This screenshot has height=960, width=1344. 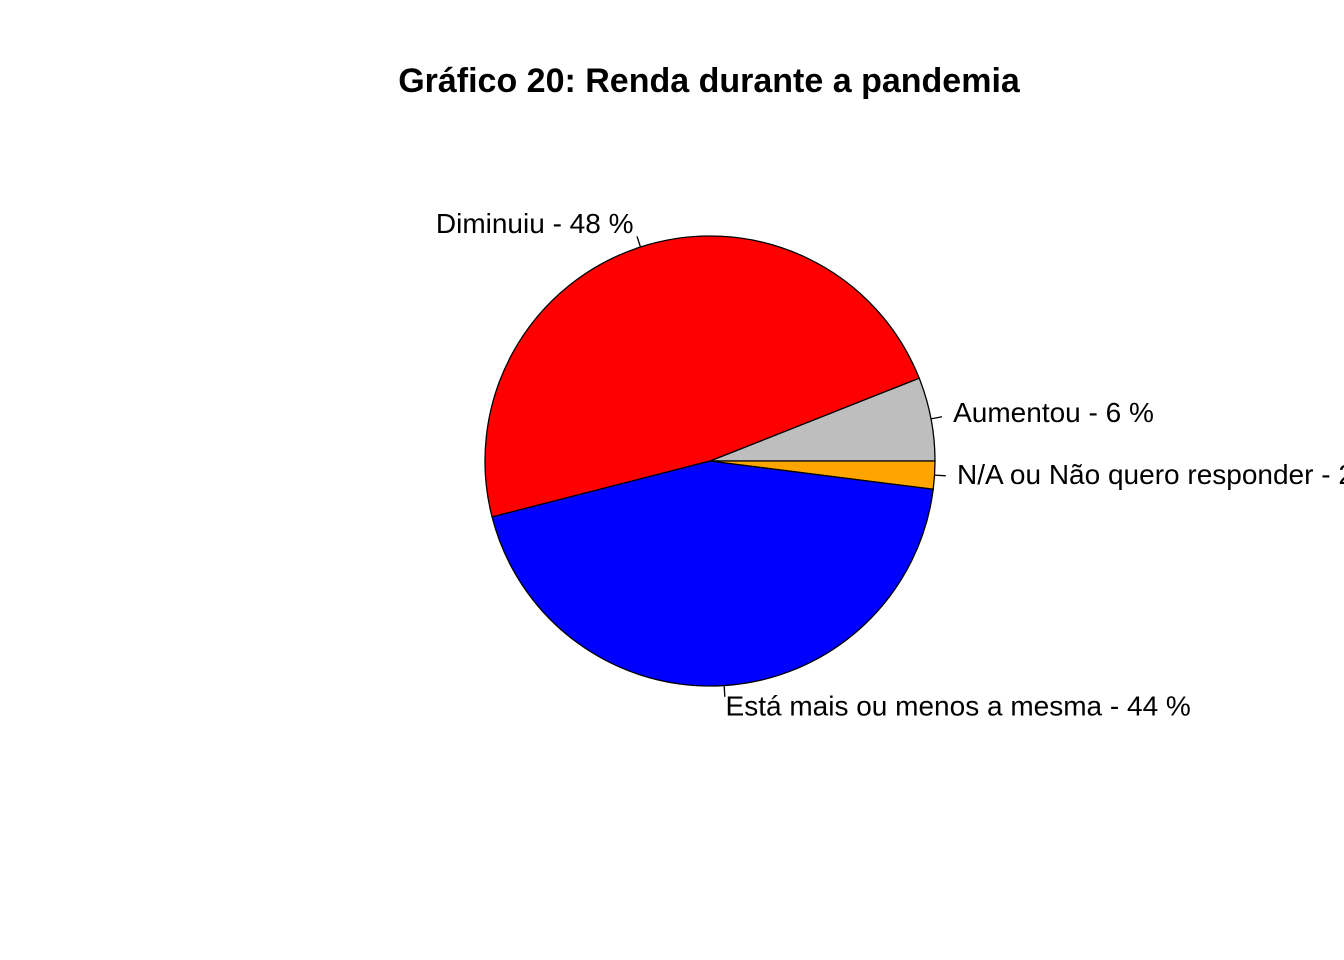 I want to click on slice-label: N/A ou Não quero responder - 2 %, so click(x=1150, y=474).